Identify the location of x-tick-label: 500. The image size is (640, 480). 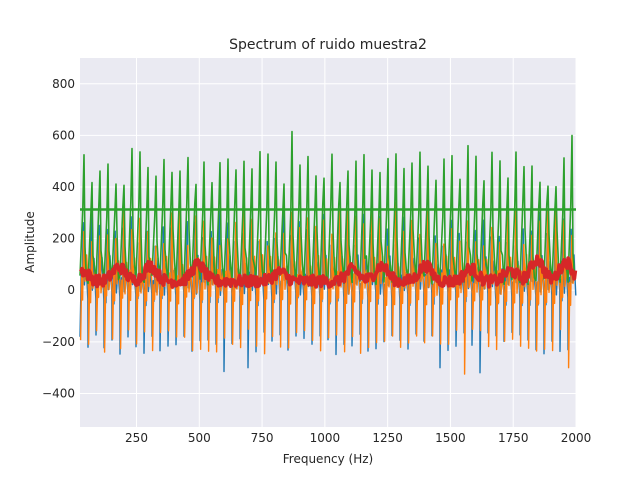
(199, 438).